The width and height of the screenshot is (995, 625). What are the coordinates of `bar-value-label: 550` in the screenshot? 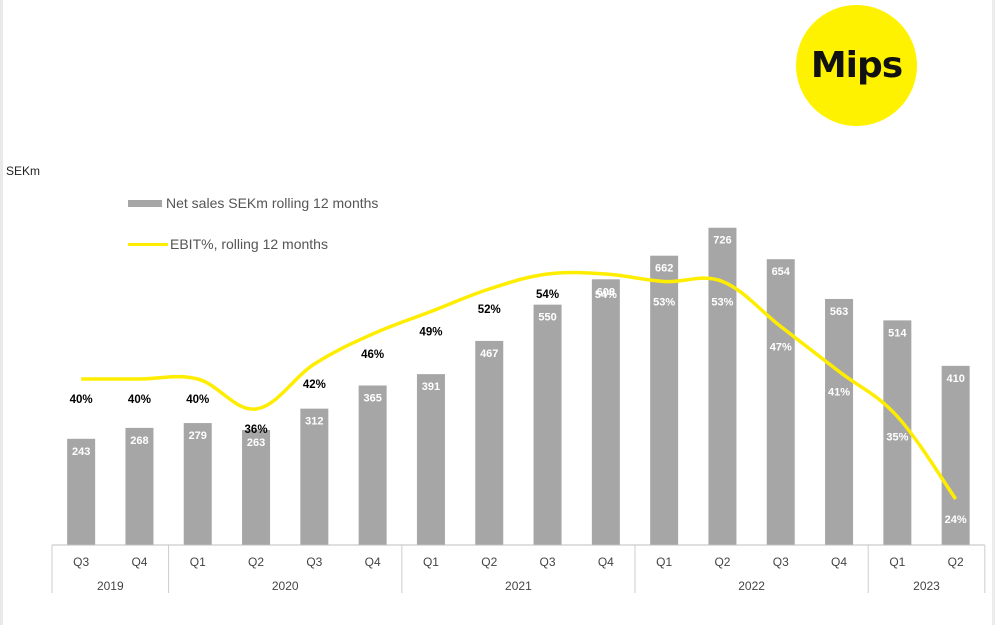 It's located at (547, 318).